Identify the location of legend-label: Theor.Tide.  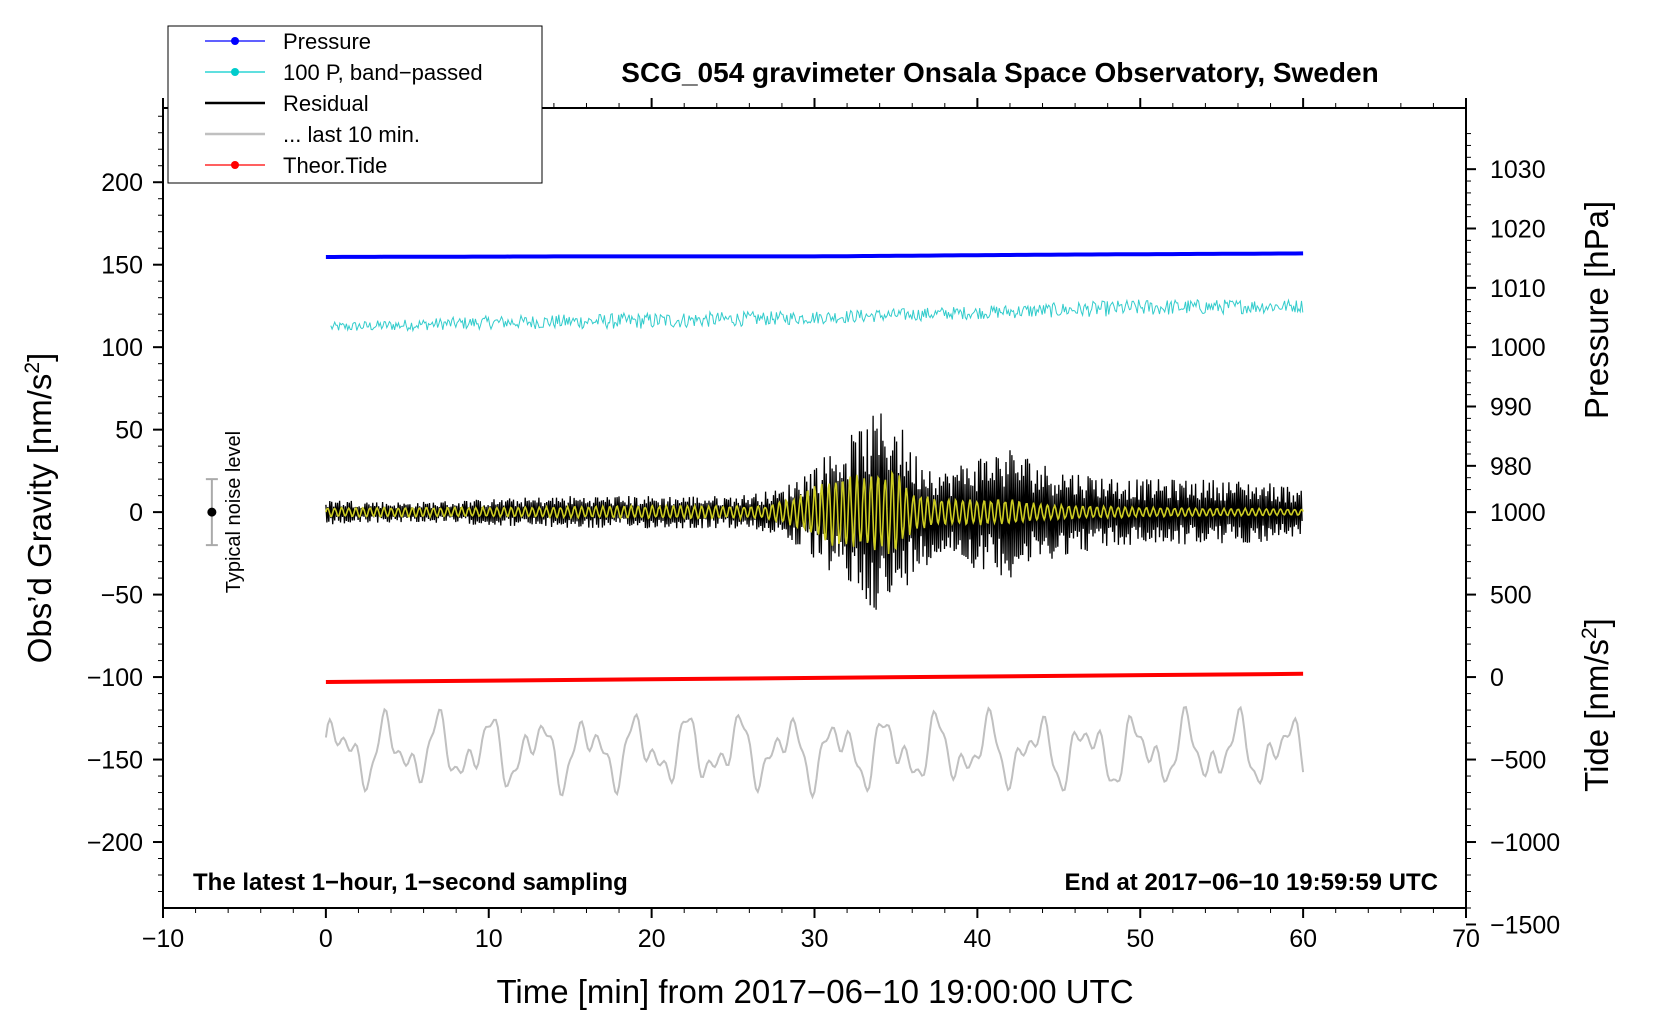
(335, 165).